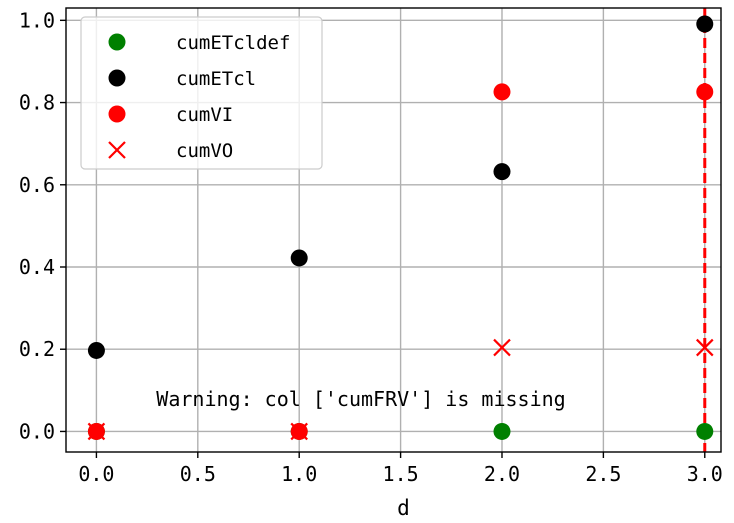 The image size is (734, 523). What do you see at coordinates (37, 185) in the screenshot?
I see `y-tick-label: 0.6` at bounding box center [37, 185].